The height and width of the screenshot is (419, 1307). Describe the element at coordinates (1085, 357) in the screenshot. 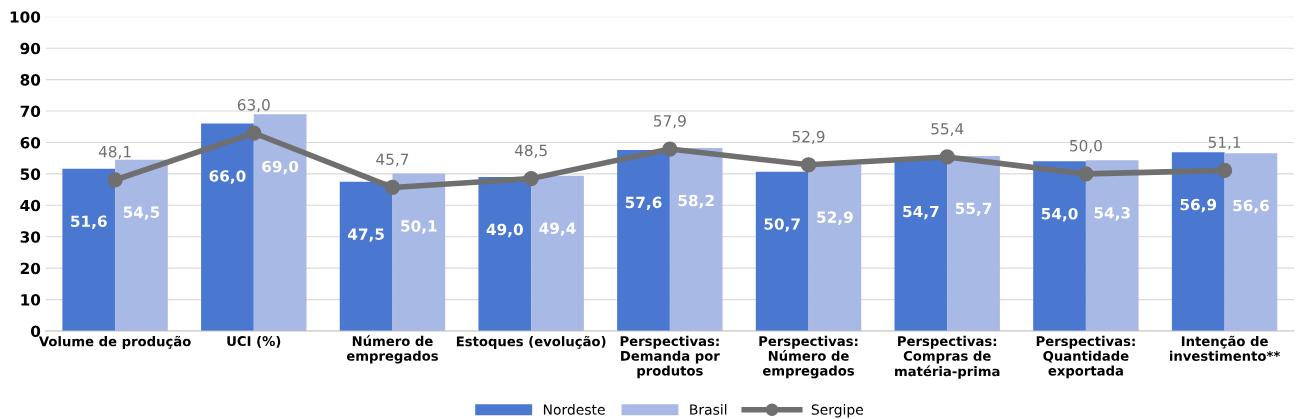

I see `x-tick-label: Perspectivas: Quantidade exportada` at that location.